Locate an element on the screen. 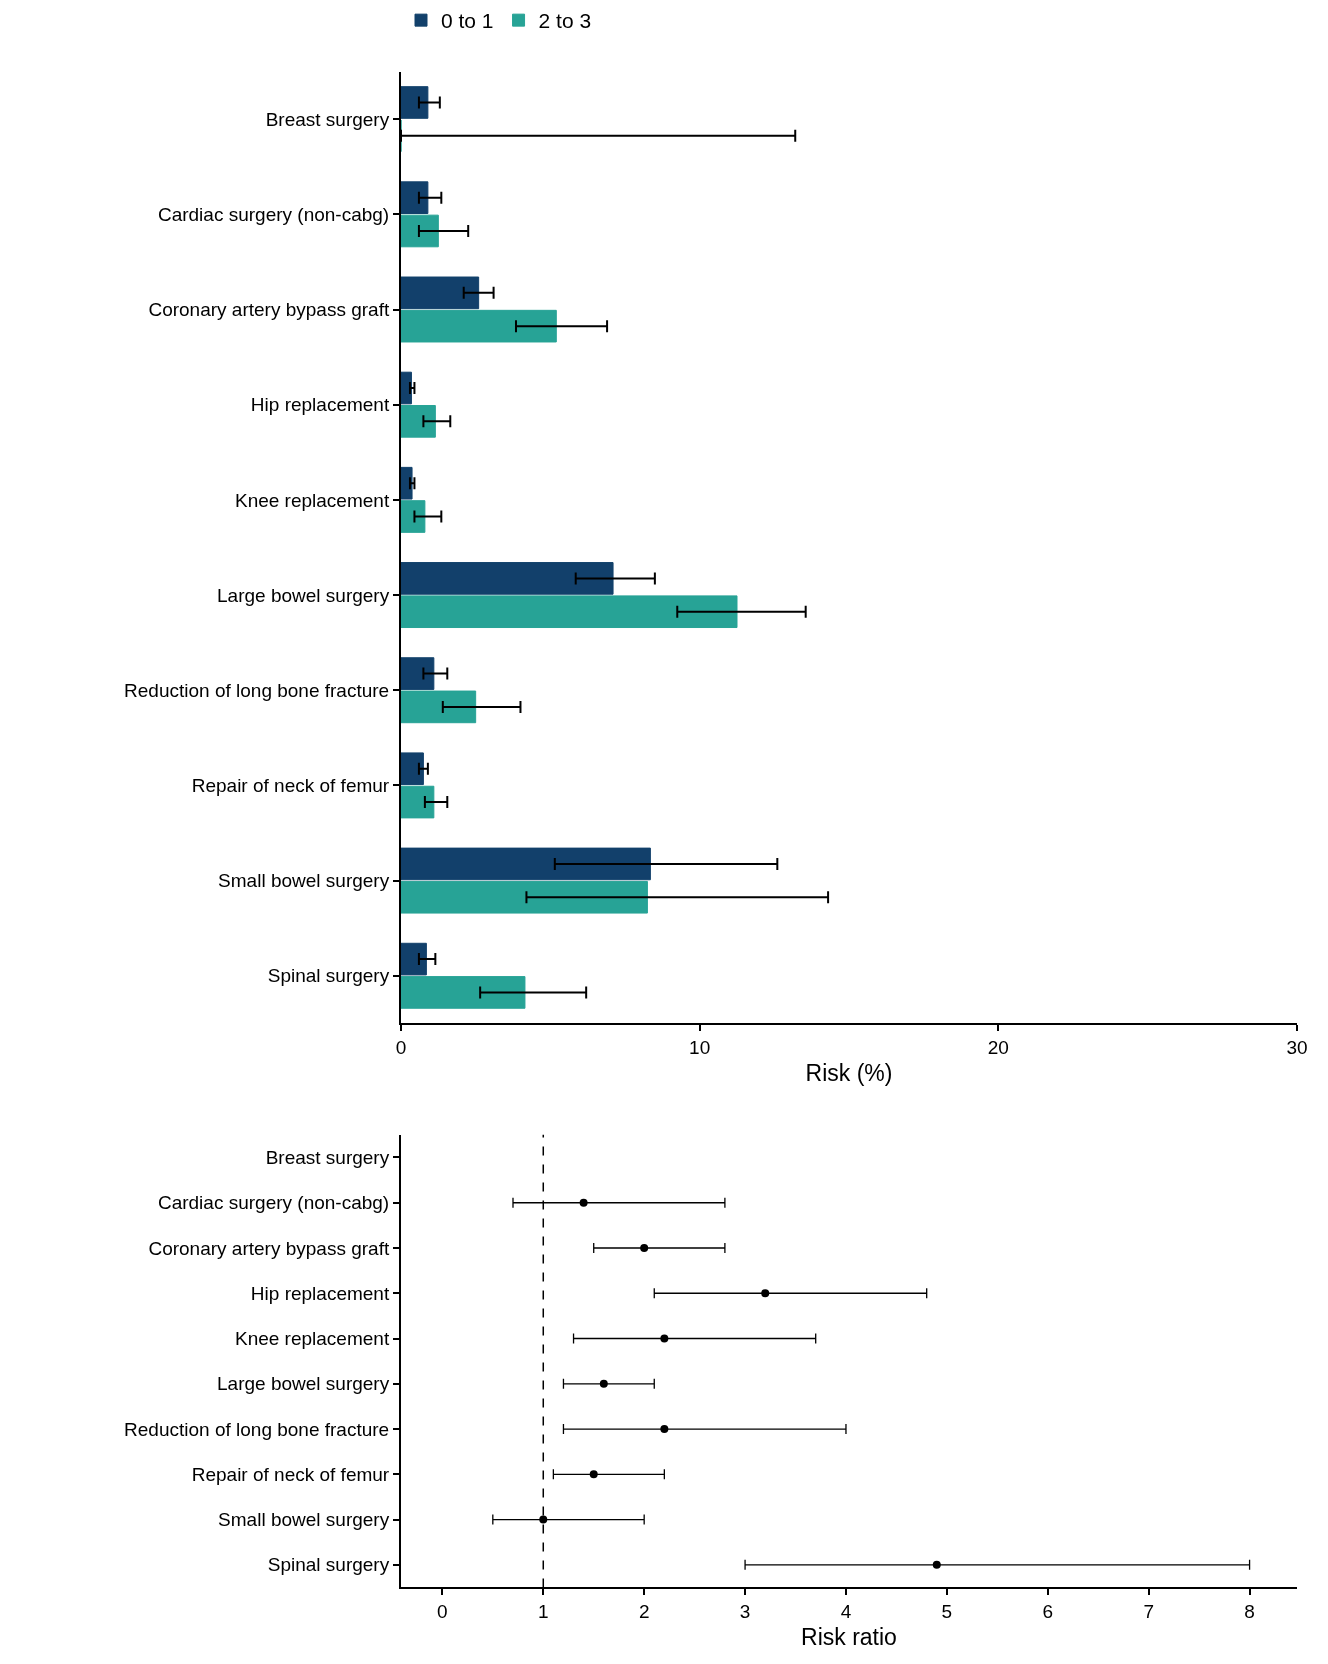  x-tick-label: 8 is located at coordinates (1249, 1612).